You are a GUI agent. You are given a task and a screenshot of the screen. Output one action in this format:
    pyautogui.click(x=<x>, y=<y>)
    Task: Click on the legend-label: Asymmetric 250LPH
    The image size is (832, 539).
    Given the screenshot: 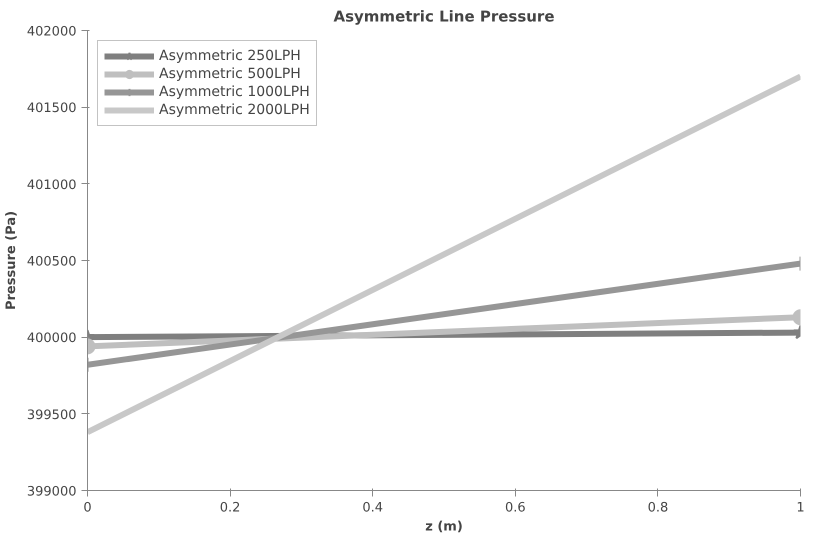 What is the action you would take?
    pyautogui.click(x=230, y=56)
    